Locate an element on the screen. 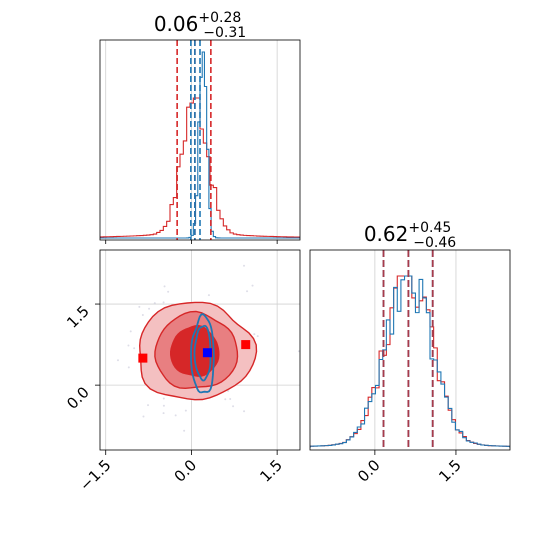 The image size is (550, 550). scatter-blue-contour-inner is located at coordinates (202, 353).